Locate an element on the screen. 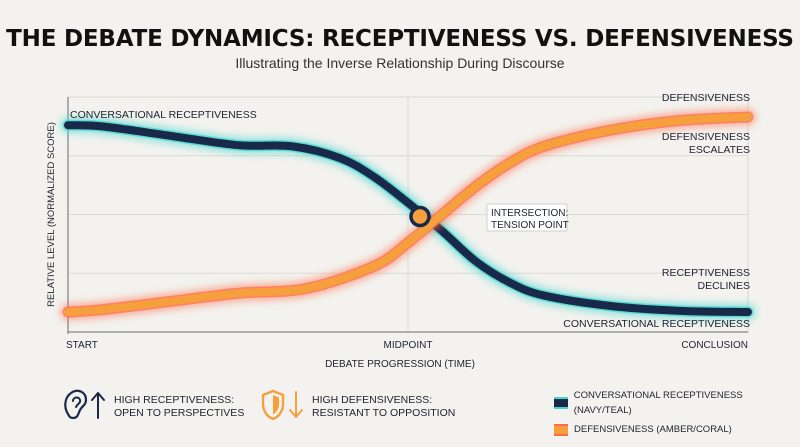 The image size is (800, 447). legend-receptiveness: HIGH RECEPTIVENESS: OPEN TO PERSPECTIVES is located at coordinates (179, 407).